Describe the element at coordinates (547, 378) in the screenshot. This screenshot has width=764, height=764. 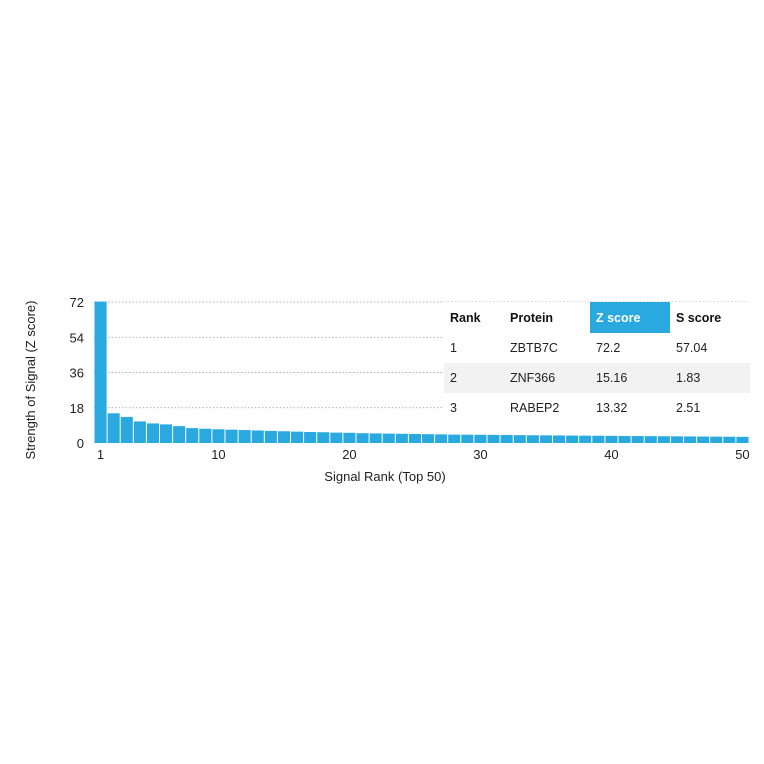
I see `cell-protein: ZNF366` at that location.